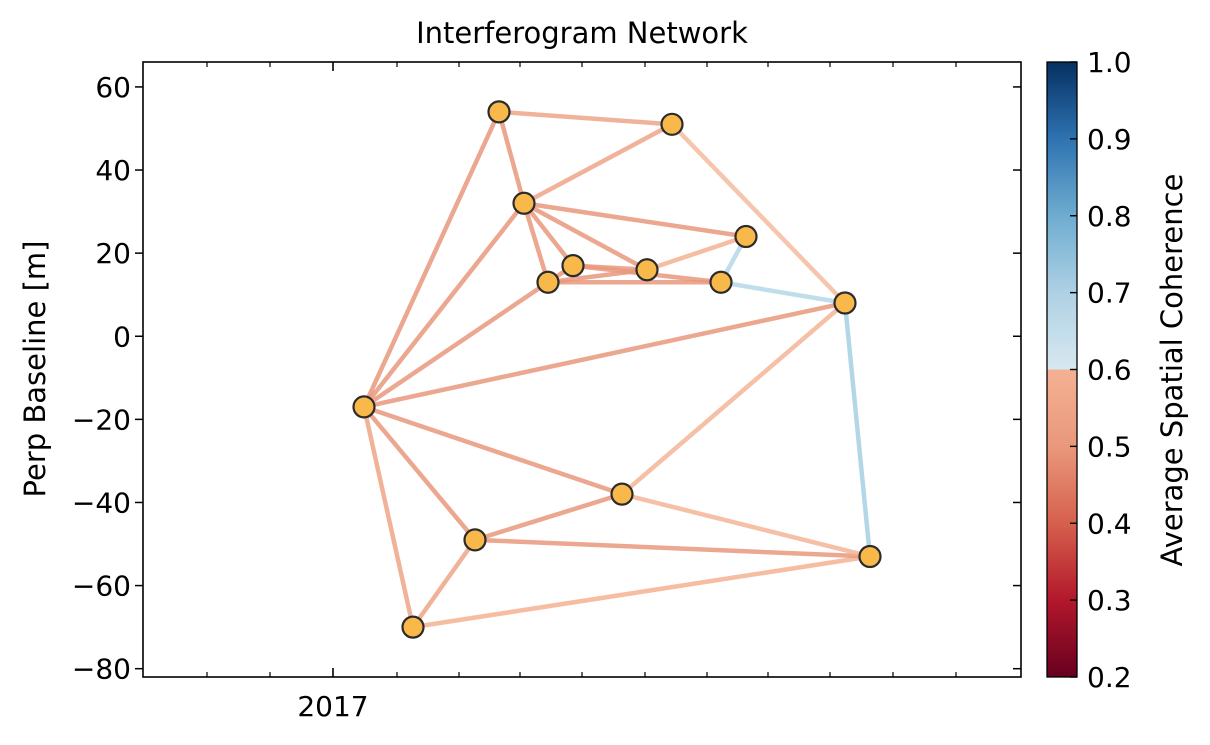 Image resolution: width=1210 pixels, height=745 pixels. I want to click on interferogram-line-J-M, so click(758, 214).